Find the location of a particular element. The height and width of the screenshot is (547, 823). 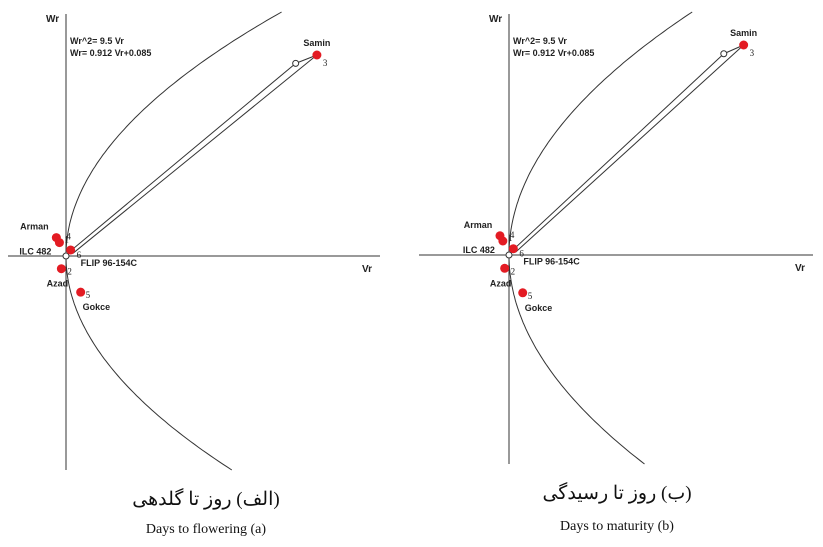

caption-persian-b: (ب) روز تا رسیدگی is located at coordinates (617, 493).